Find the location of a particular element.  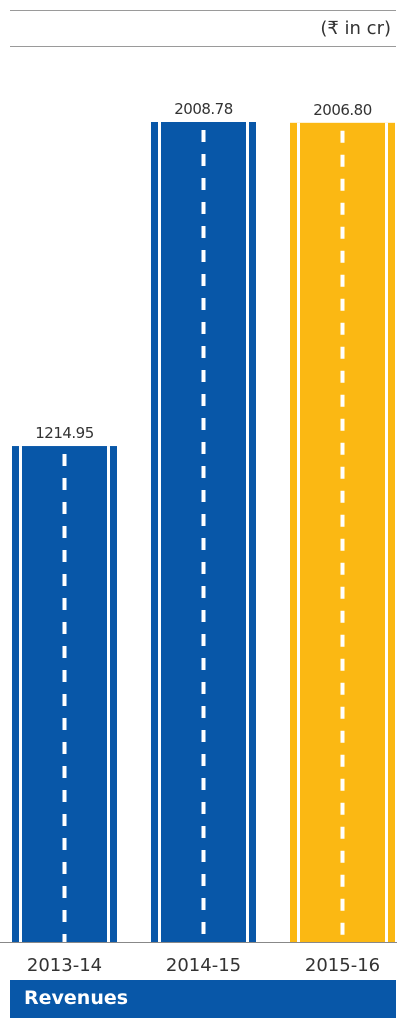

x-tick-label: 2013-14 is located at coordinates (64, 965).